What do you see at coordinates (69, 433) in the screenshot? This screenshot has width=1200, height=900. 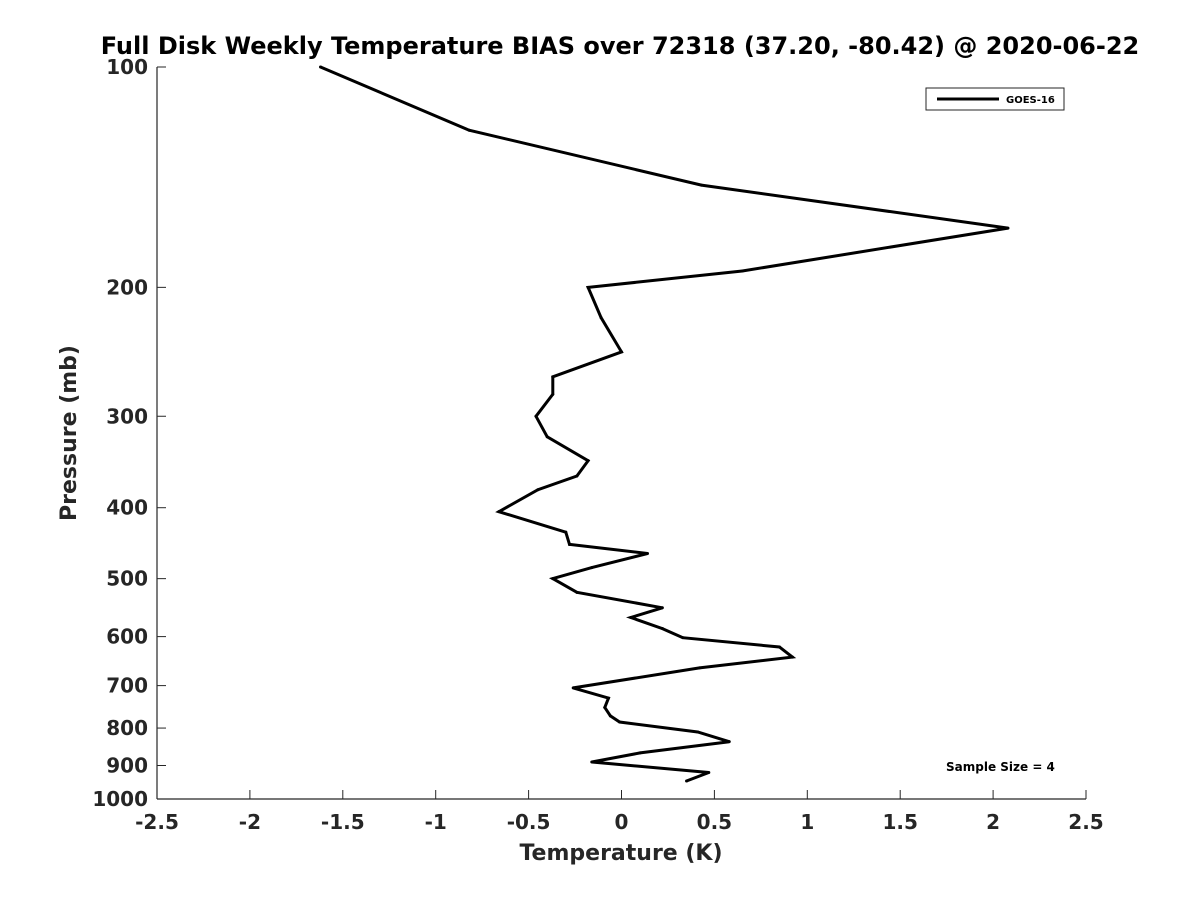 I see `y-axis-label: Pressure (mb)` at bounding box center [69, 433].